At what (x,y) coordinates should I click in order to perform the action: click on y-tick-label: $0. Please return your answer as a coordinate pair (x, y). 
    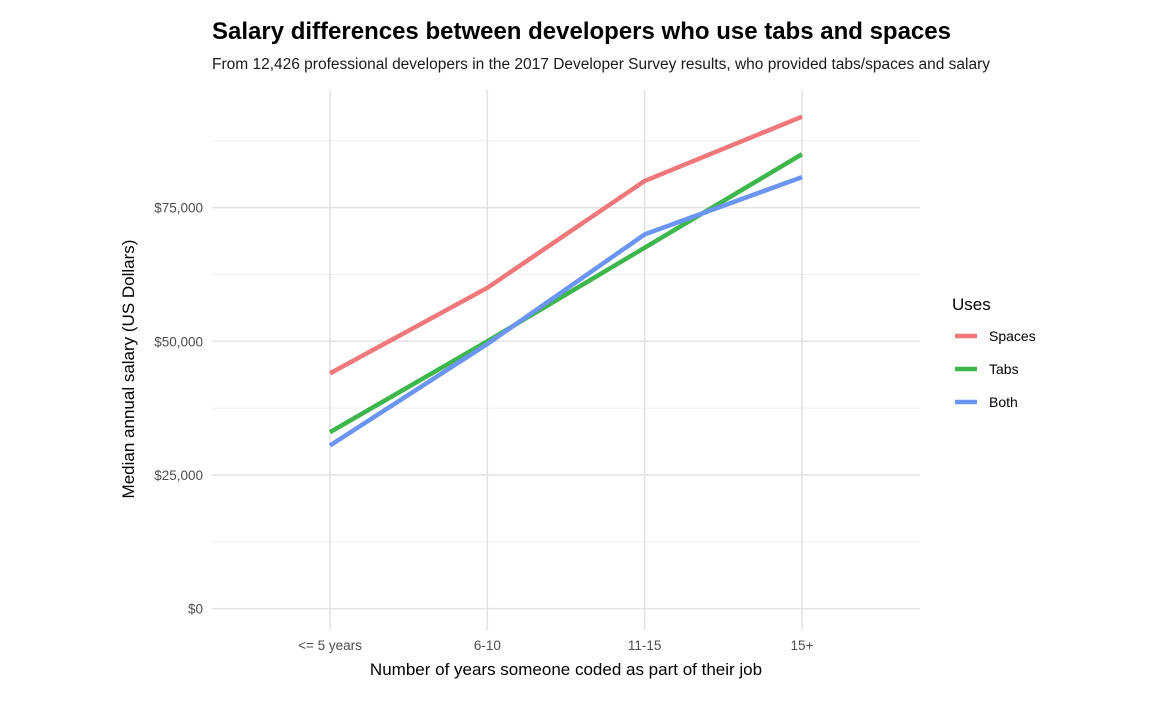
    Looking at the image, I should click on (195, 609).